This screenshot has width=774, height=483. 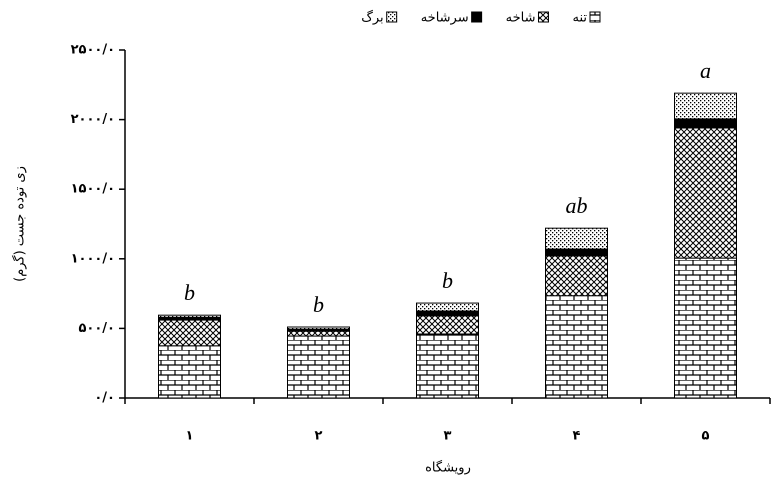 I want to click on y-tick-label: ۵۰۰/۰, so click(x=97, y=328).